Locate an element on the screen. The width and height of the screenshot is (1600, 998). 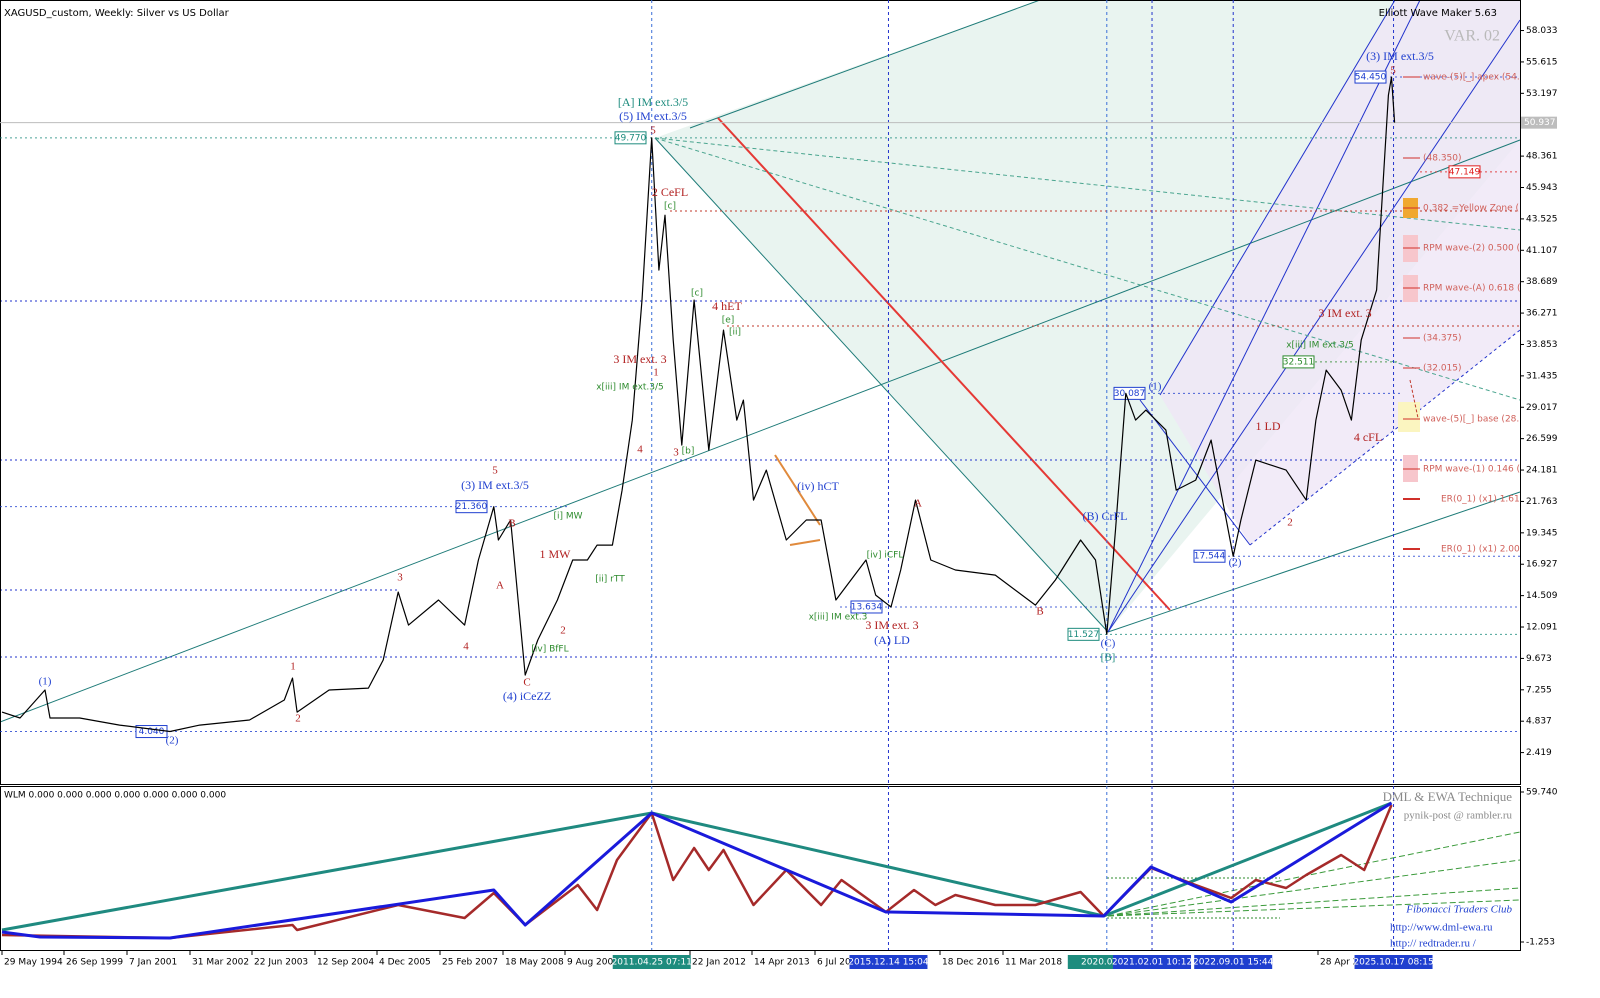
y-tick-label: 26.599 is located at coordinates (1542, 439).